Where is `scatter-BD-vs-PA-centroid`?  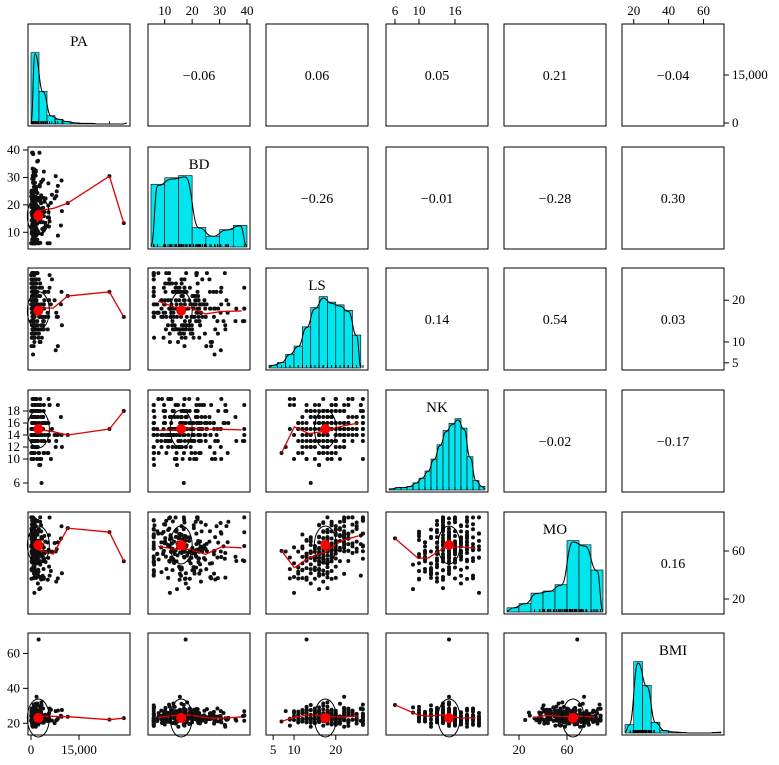
scatter-BD-vs-PA-centroid is located at coordinates (38, 215).